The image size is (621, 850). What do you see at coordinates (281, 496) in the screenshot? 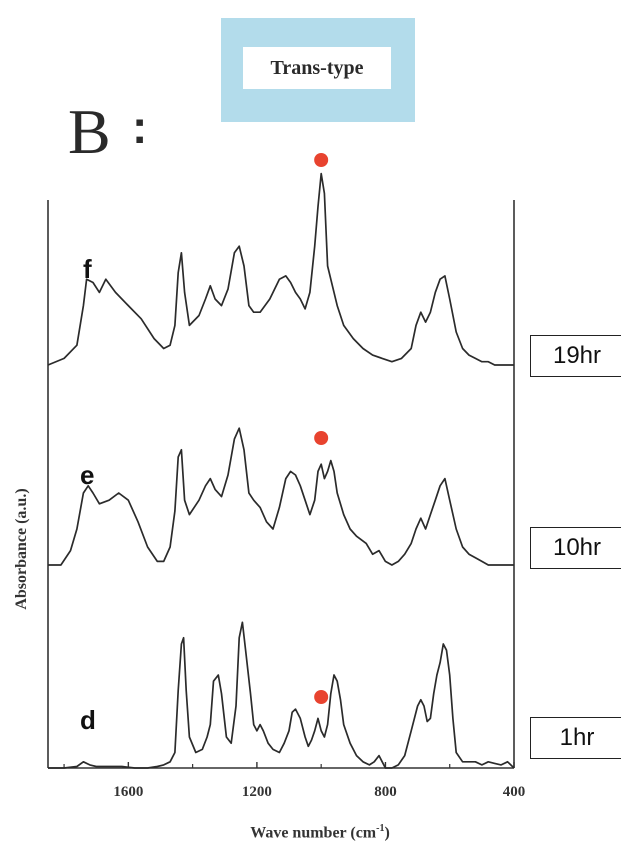
I see `spectrum-line-e` at bounding box center [281, 496].